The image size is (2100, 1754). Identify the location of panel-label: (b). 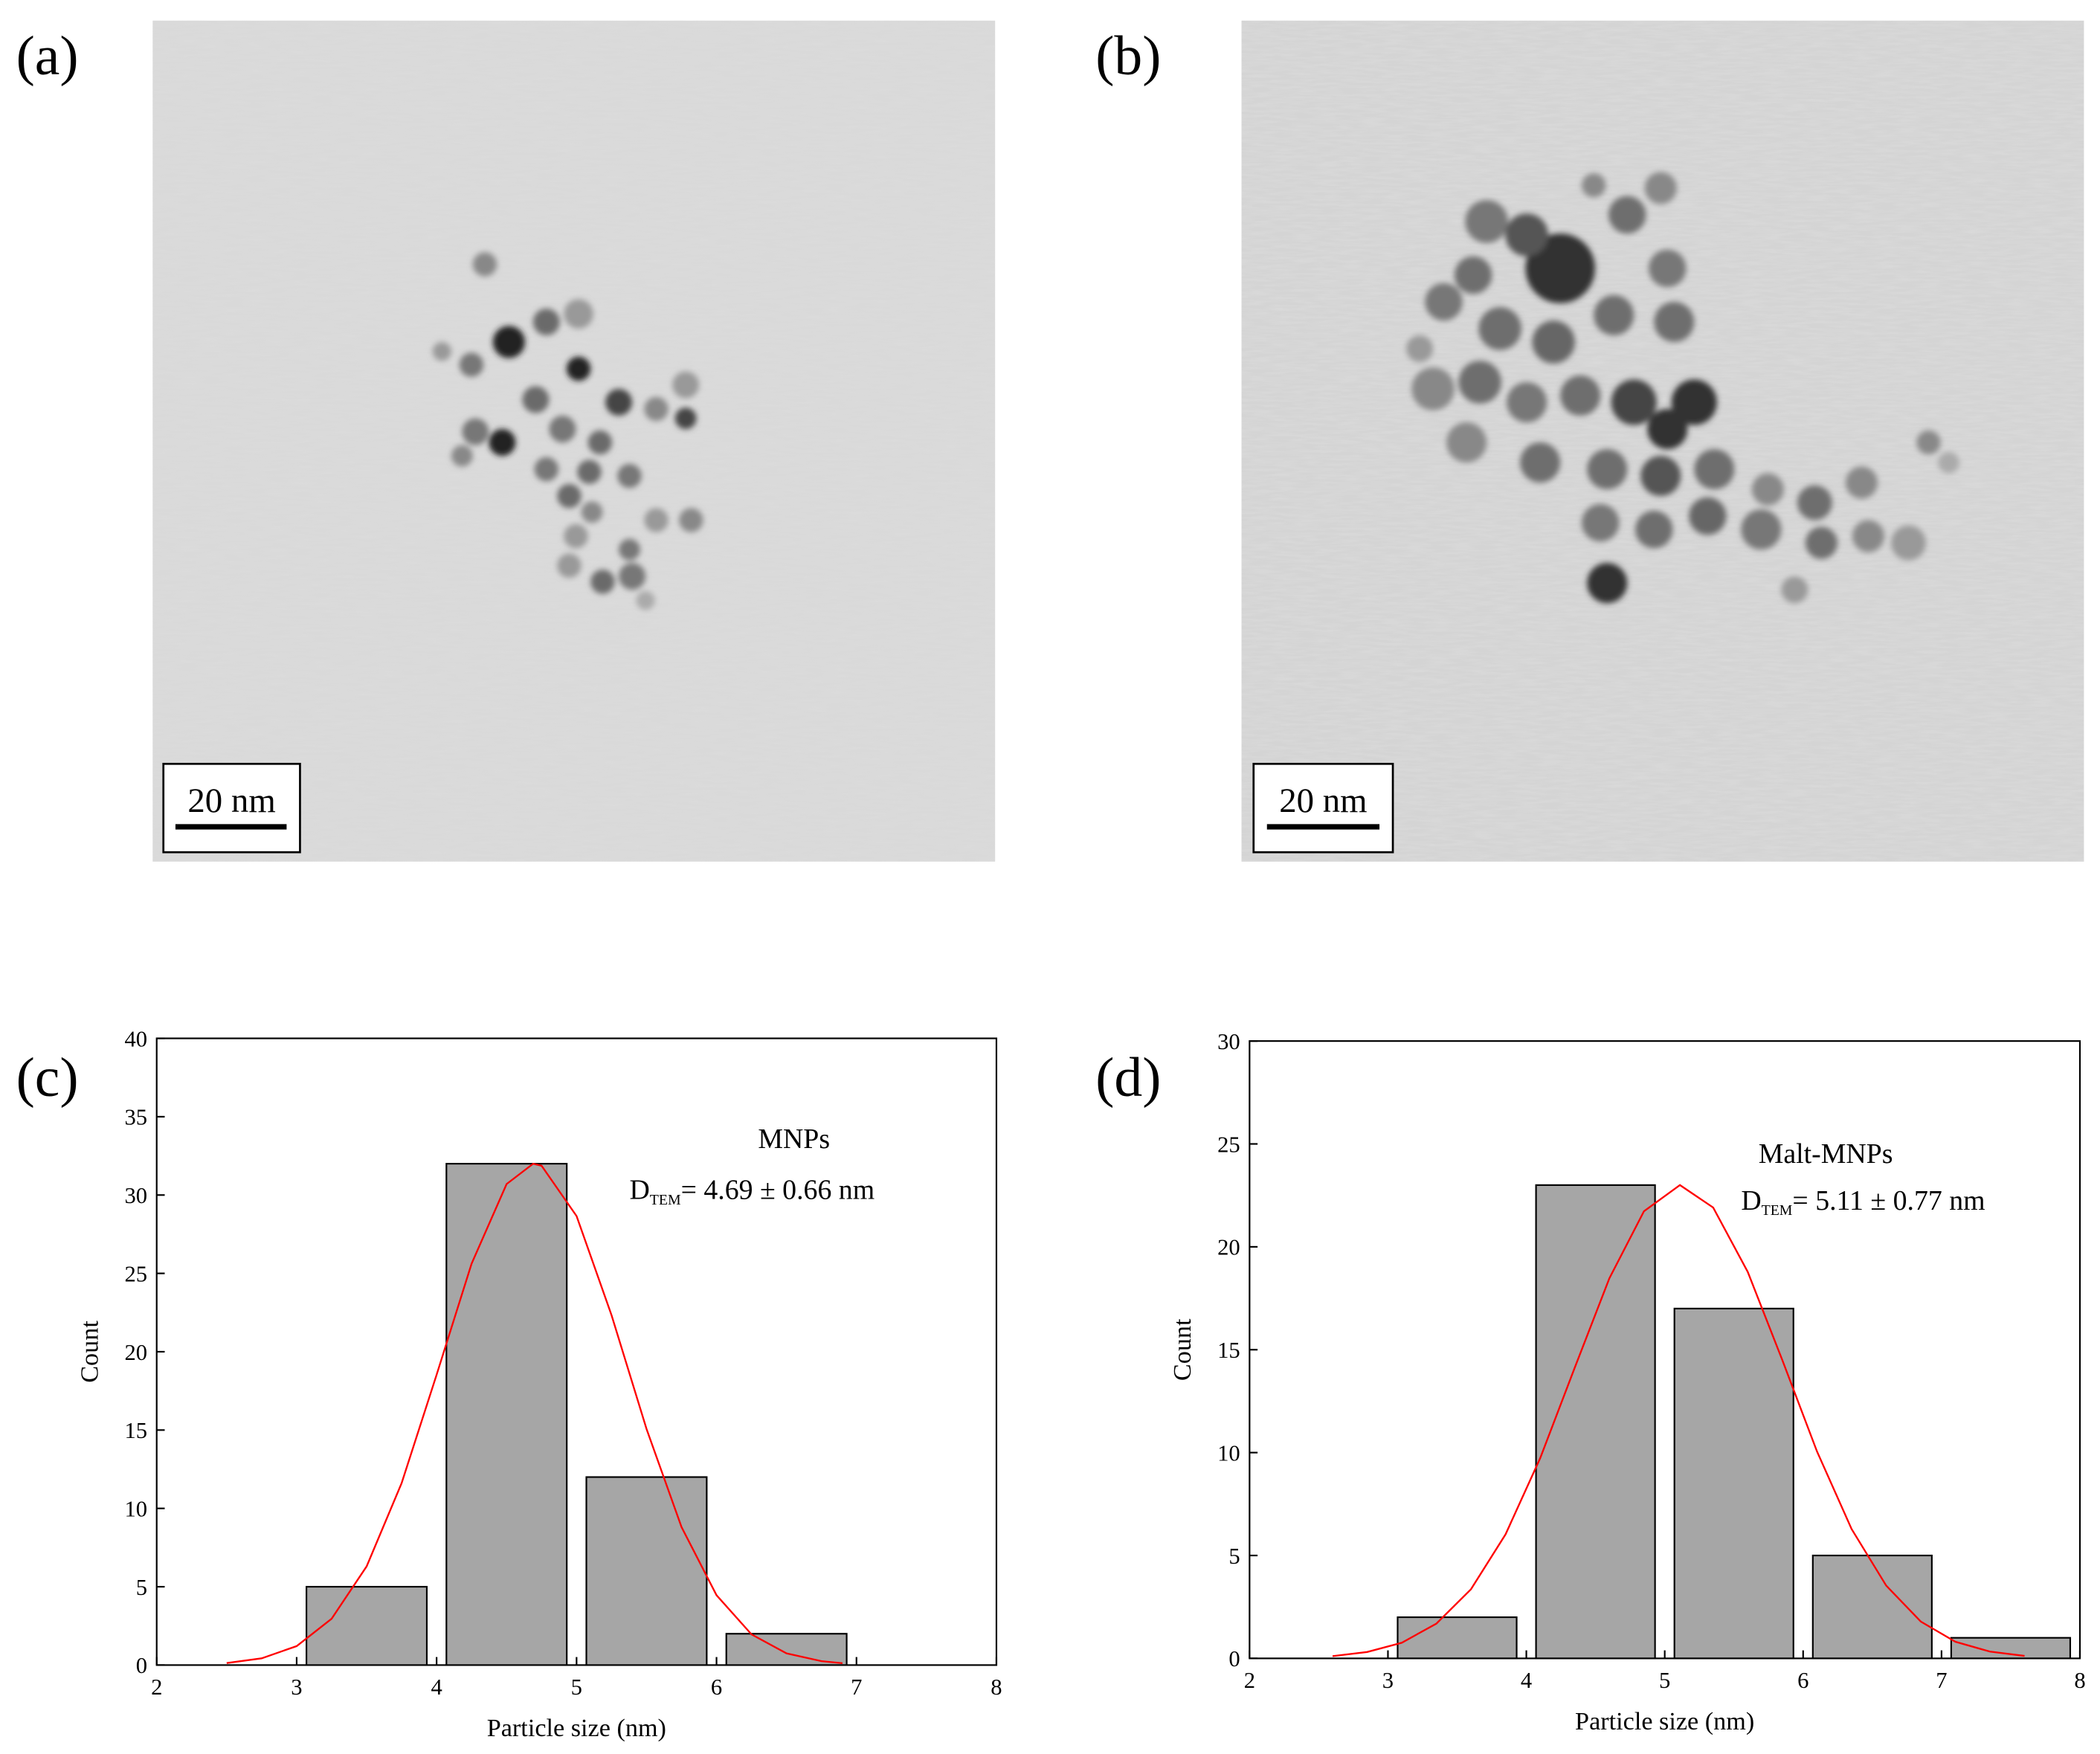
(1128, 56).